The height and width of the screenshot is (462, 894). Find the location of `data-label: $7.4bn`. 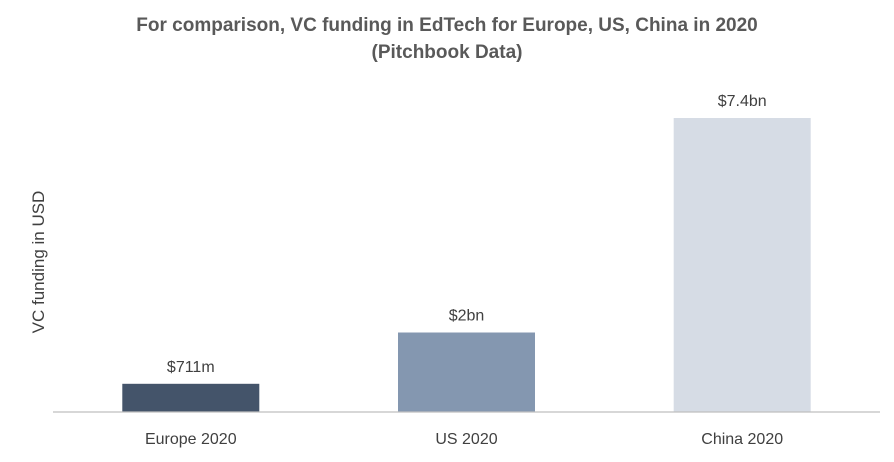

data-label: $7.4bn is located at coordinates (742, 101).